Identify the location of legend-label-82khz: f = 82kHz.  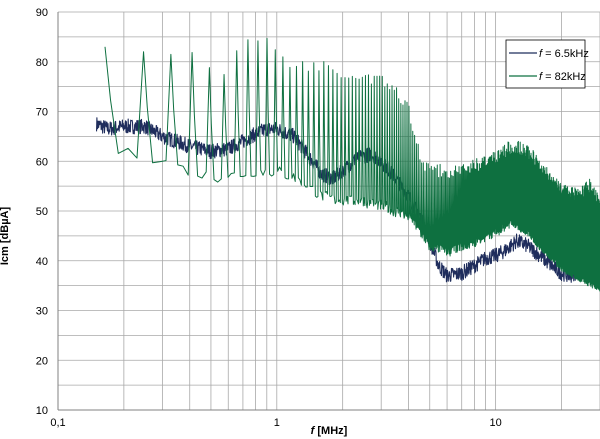
(562, 77).